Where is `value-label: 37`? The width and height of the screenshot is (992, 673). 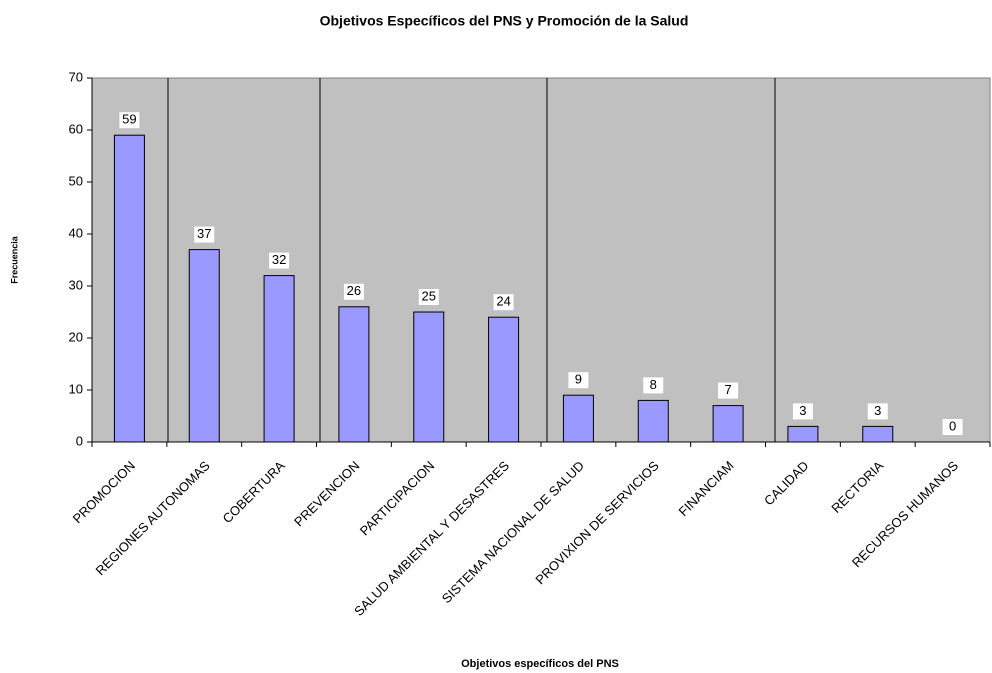 value-label: 37 is located at coordinates (204, 233).